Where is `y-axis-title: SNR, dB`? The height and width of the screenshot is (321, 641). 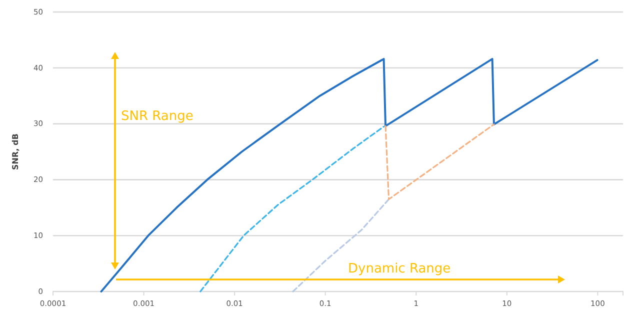 y-axis-title: SNR, dB is located at coordinates (15, 152).